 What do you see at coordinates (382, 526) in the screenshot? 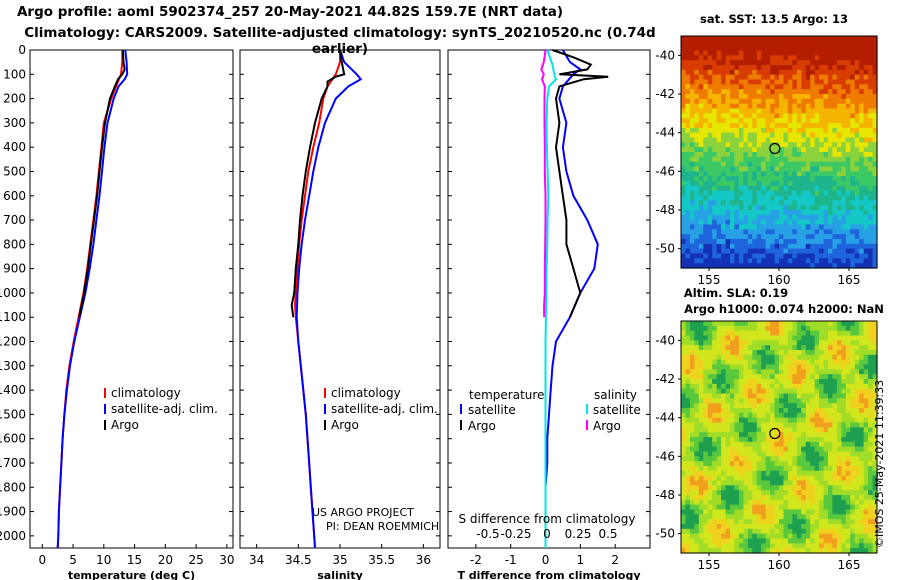
I see `credit-pi: PI: DEAN ROEMMICH` at bounding box center [382, 526].